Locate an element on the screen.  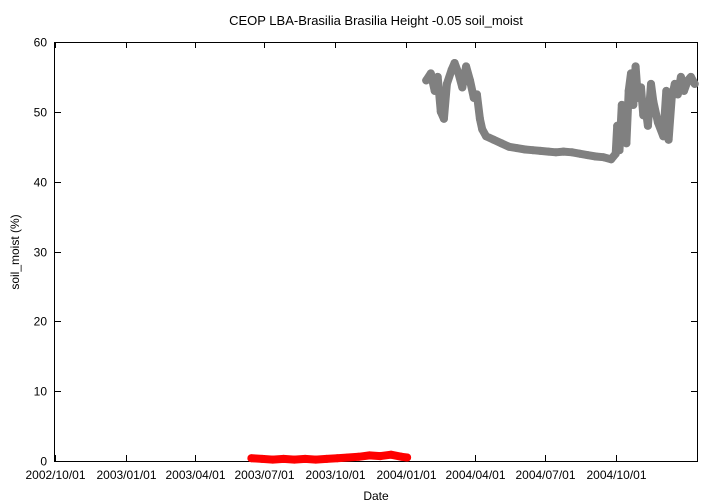
x-axis-label: Date is located at coordinates (376, 496).